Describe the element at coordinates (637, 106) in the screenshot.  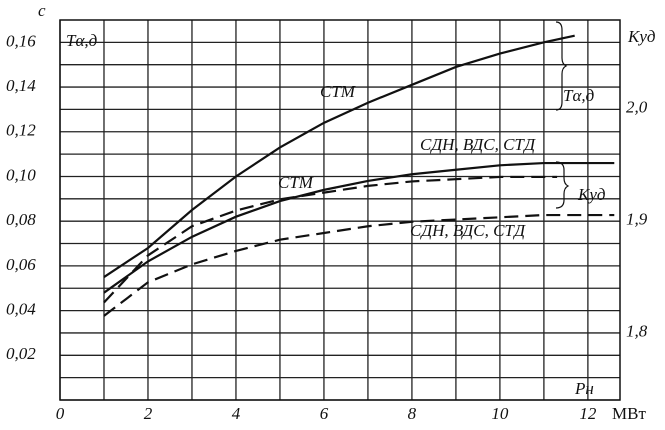
I see `y2-tick-label: 2,0` at that location.